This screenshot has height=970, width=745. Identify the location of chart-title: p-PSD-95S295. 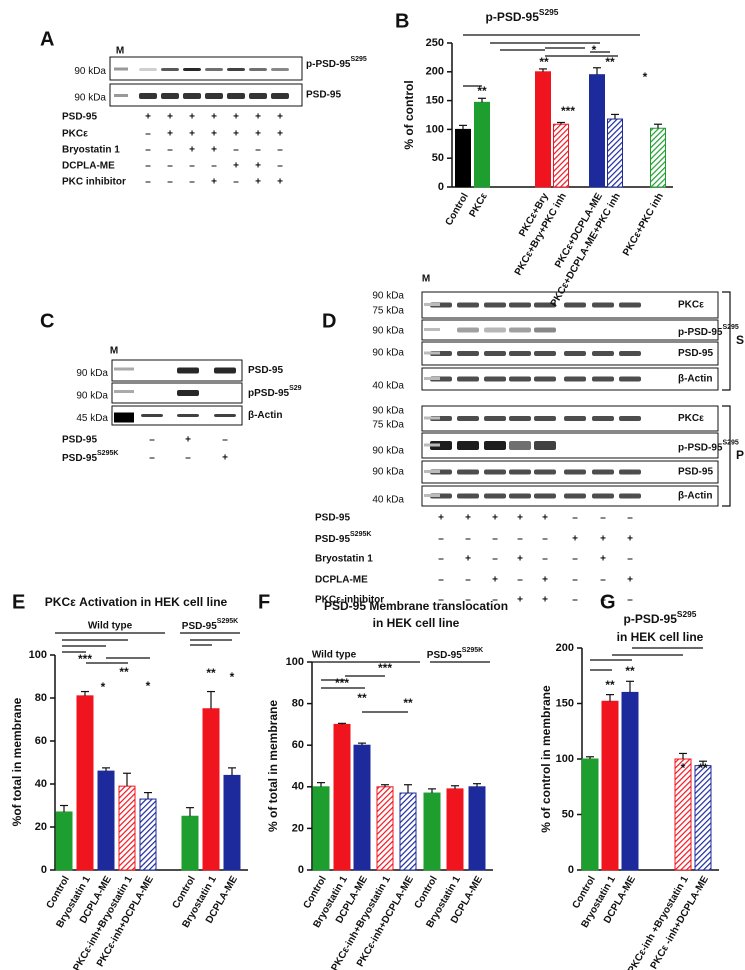
(522, 15).